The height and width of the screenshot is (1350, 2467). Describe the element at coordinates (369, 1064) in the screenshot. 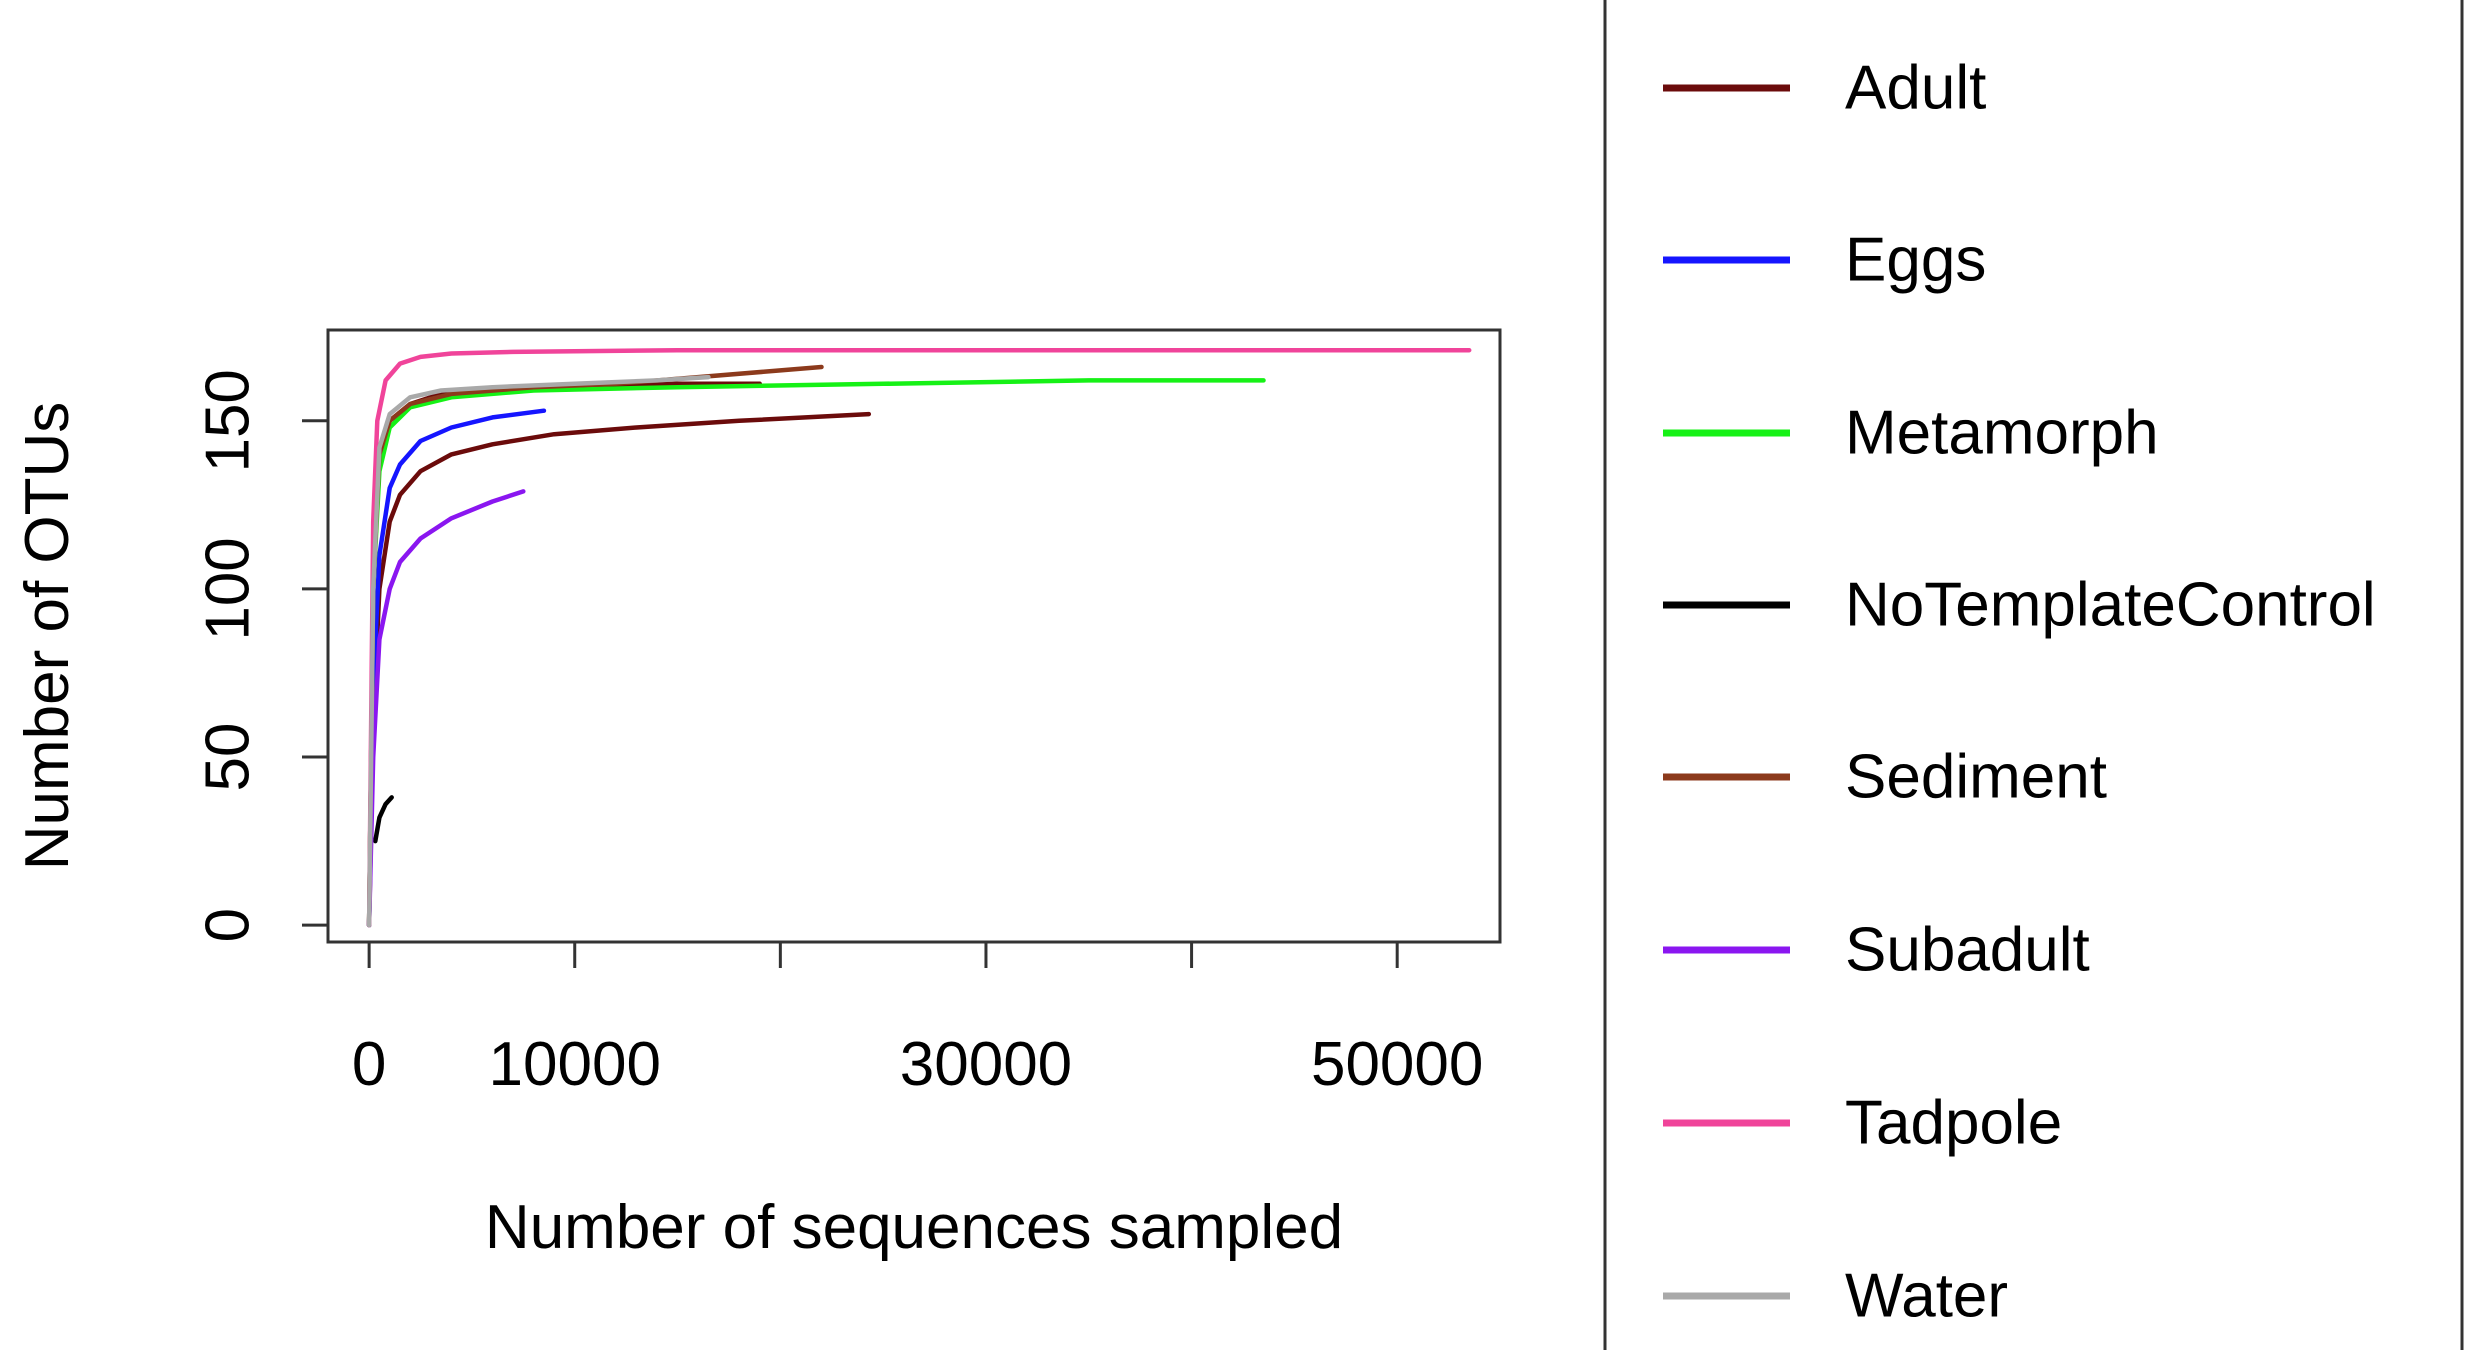

I see `x-tick-label-0: 0` at that location.